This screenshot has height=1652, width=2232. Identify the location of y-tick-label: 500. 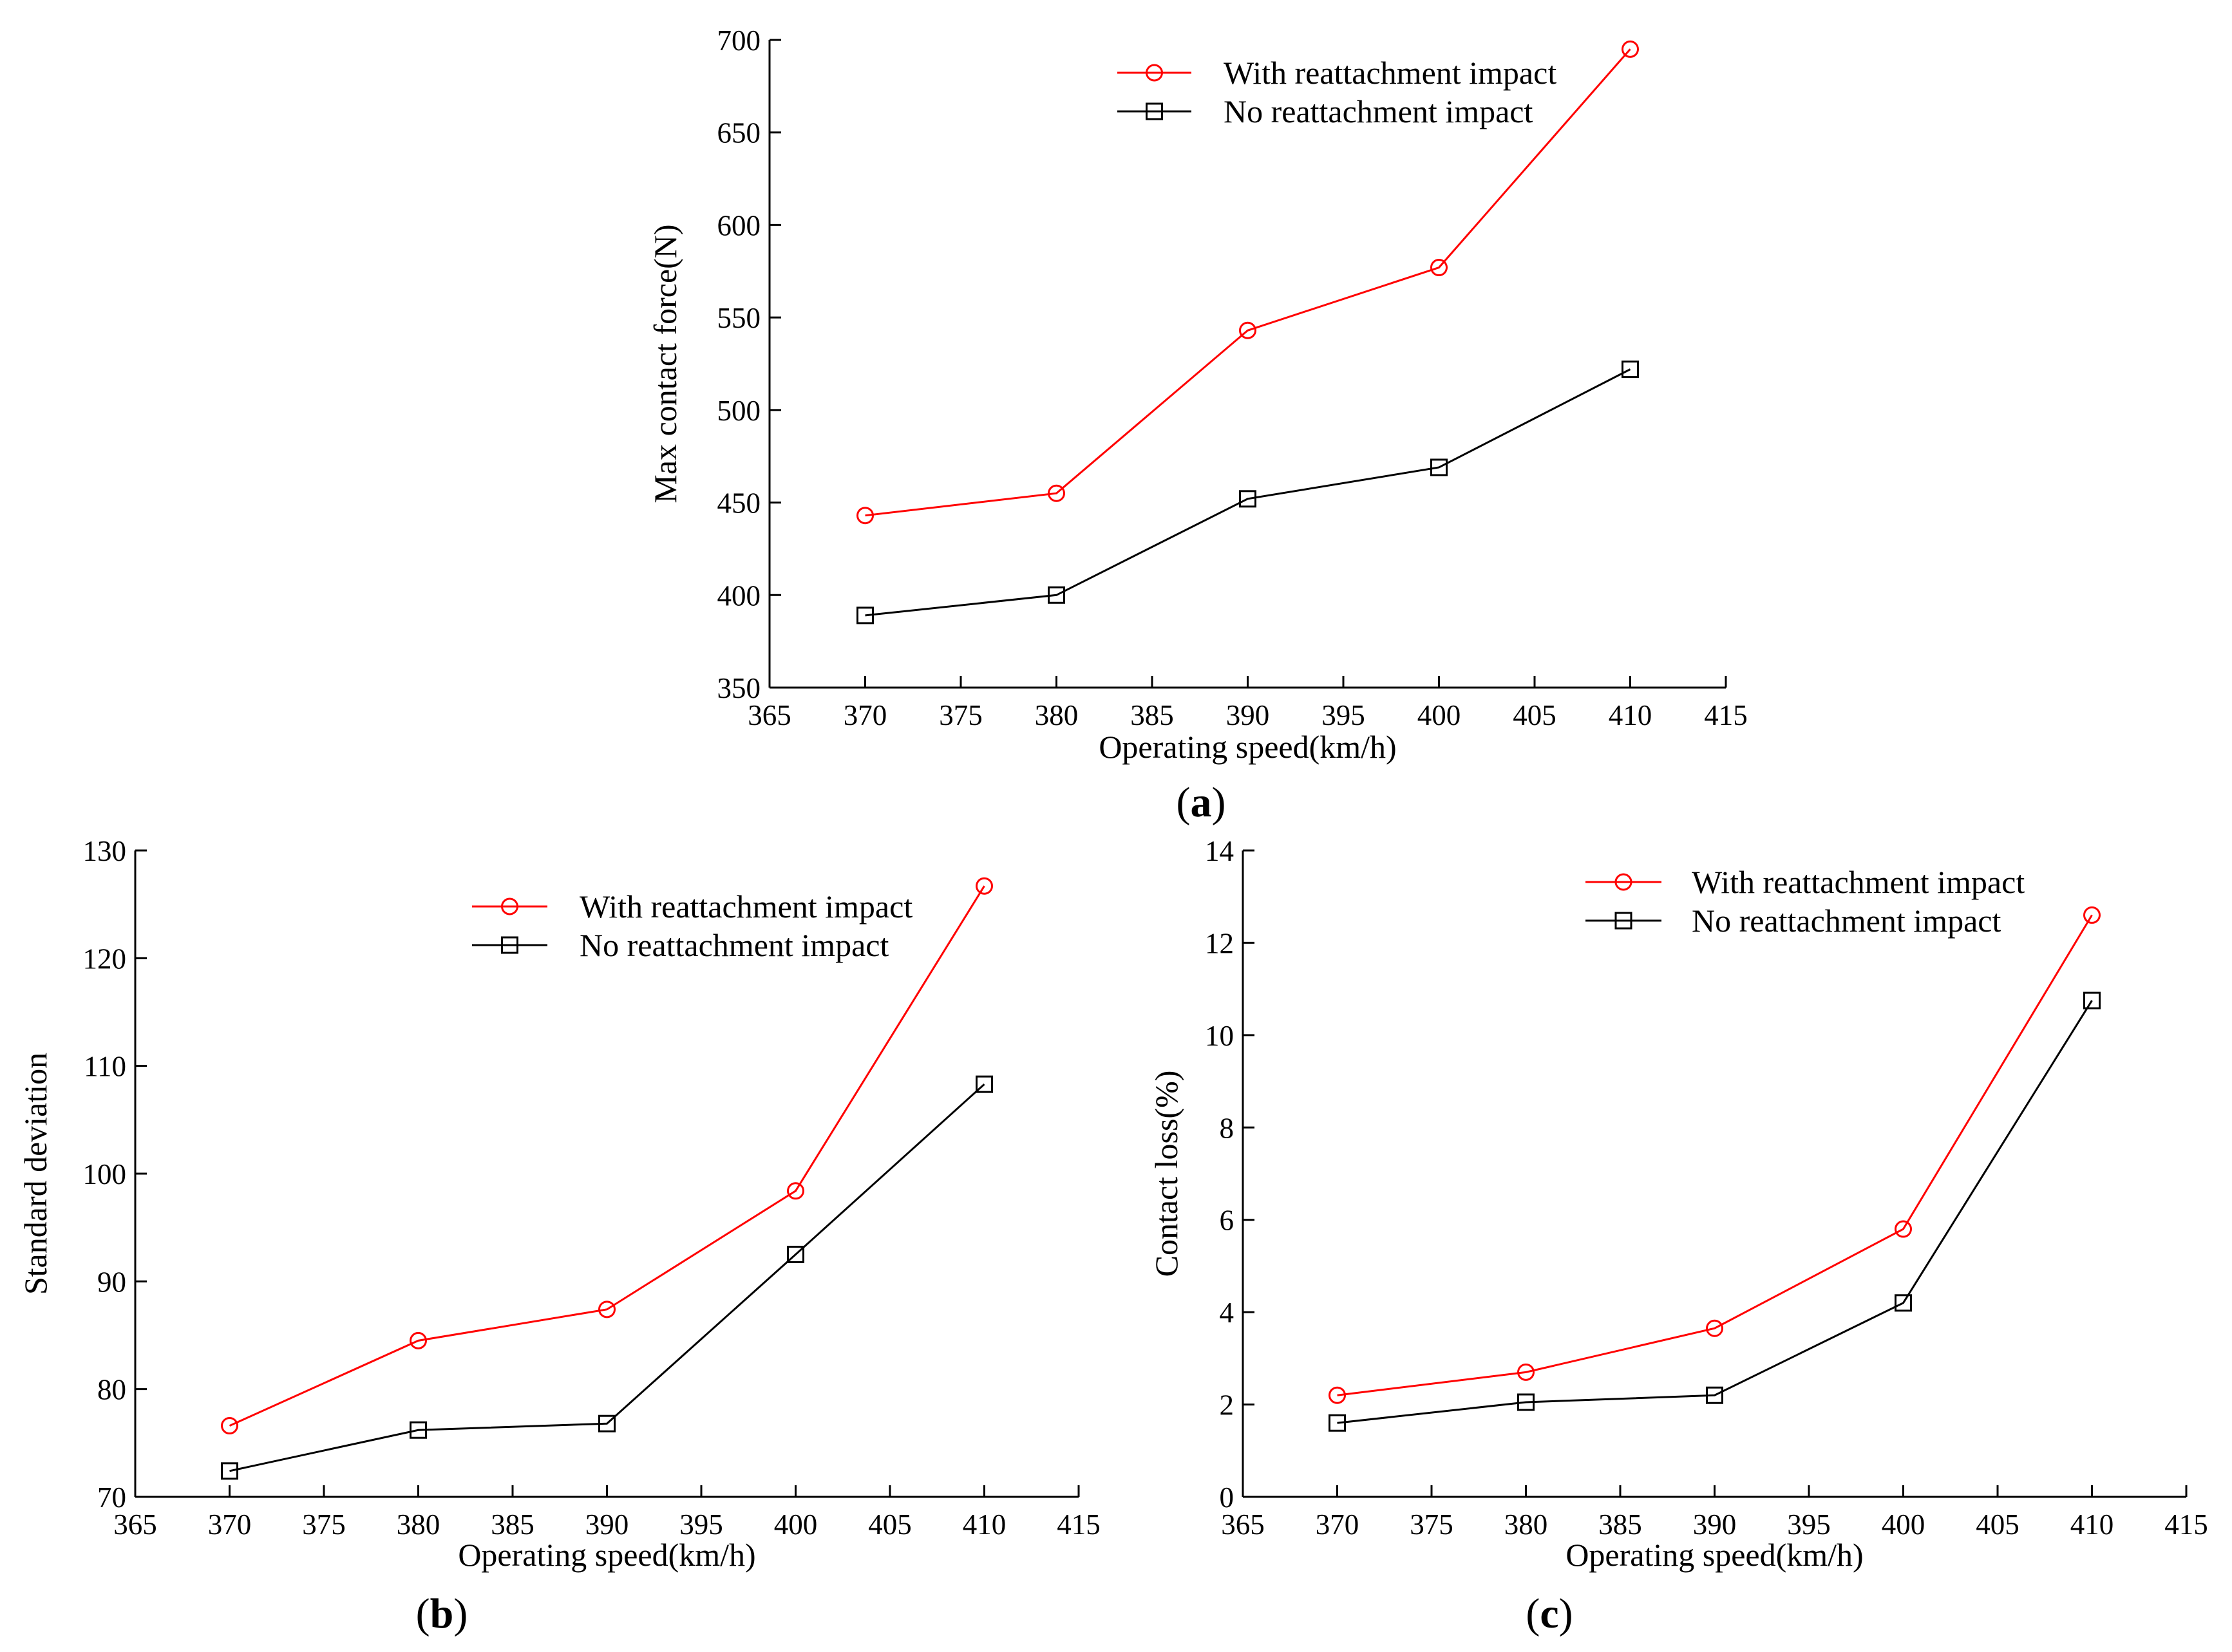
(739, 411).